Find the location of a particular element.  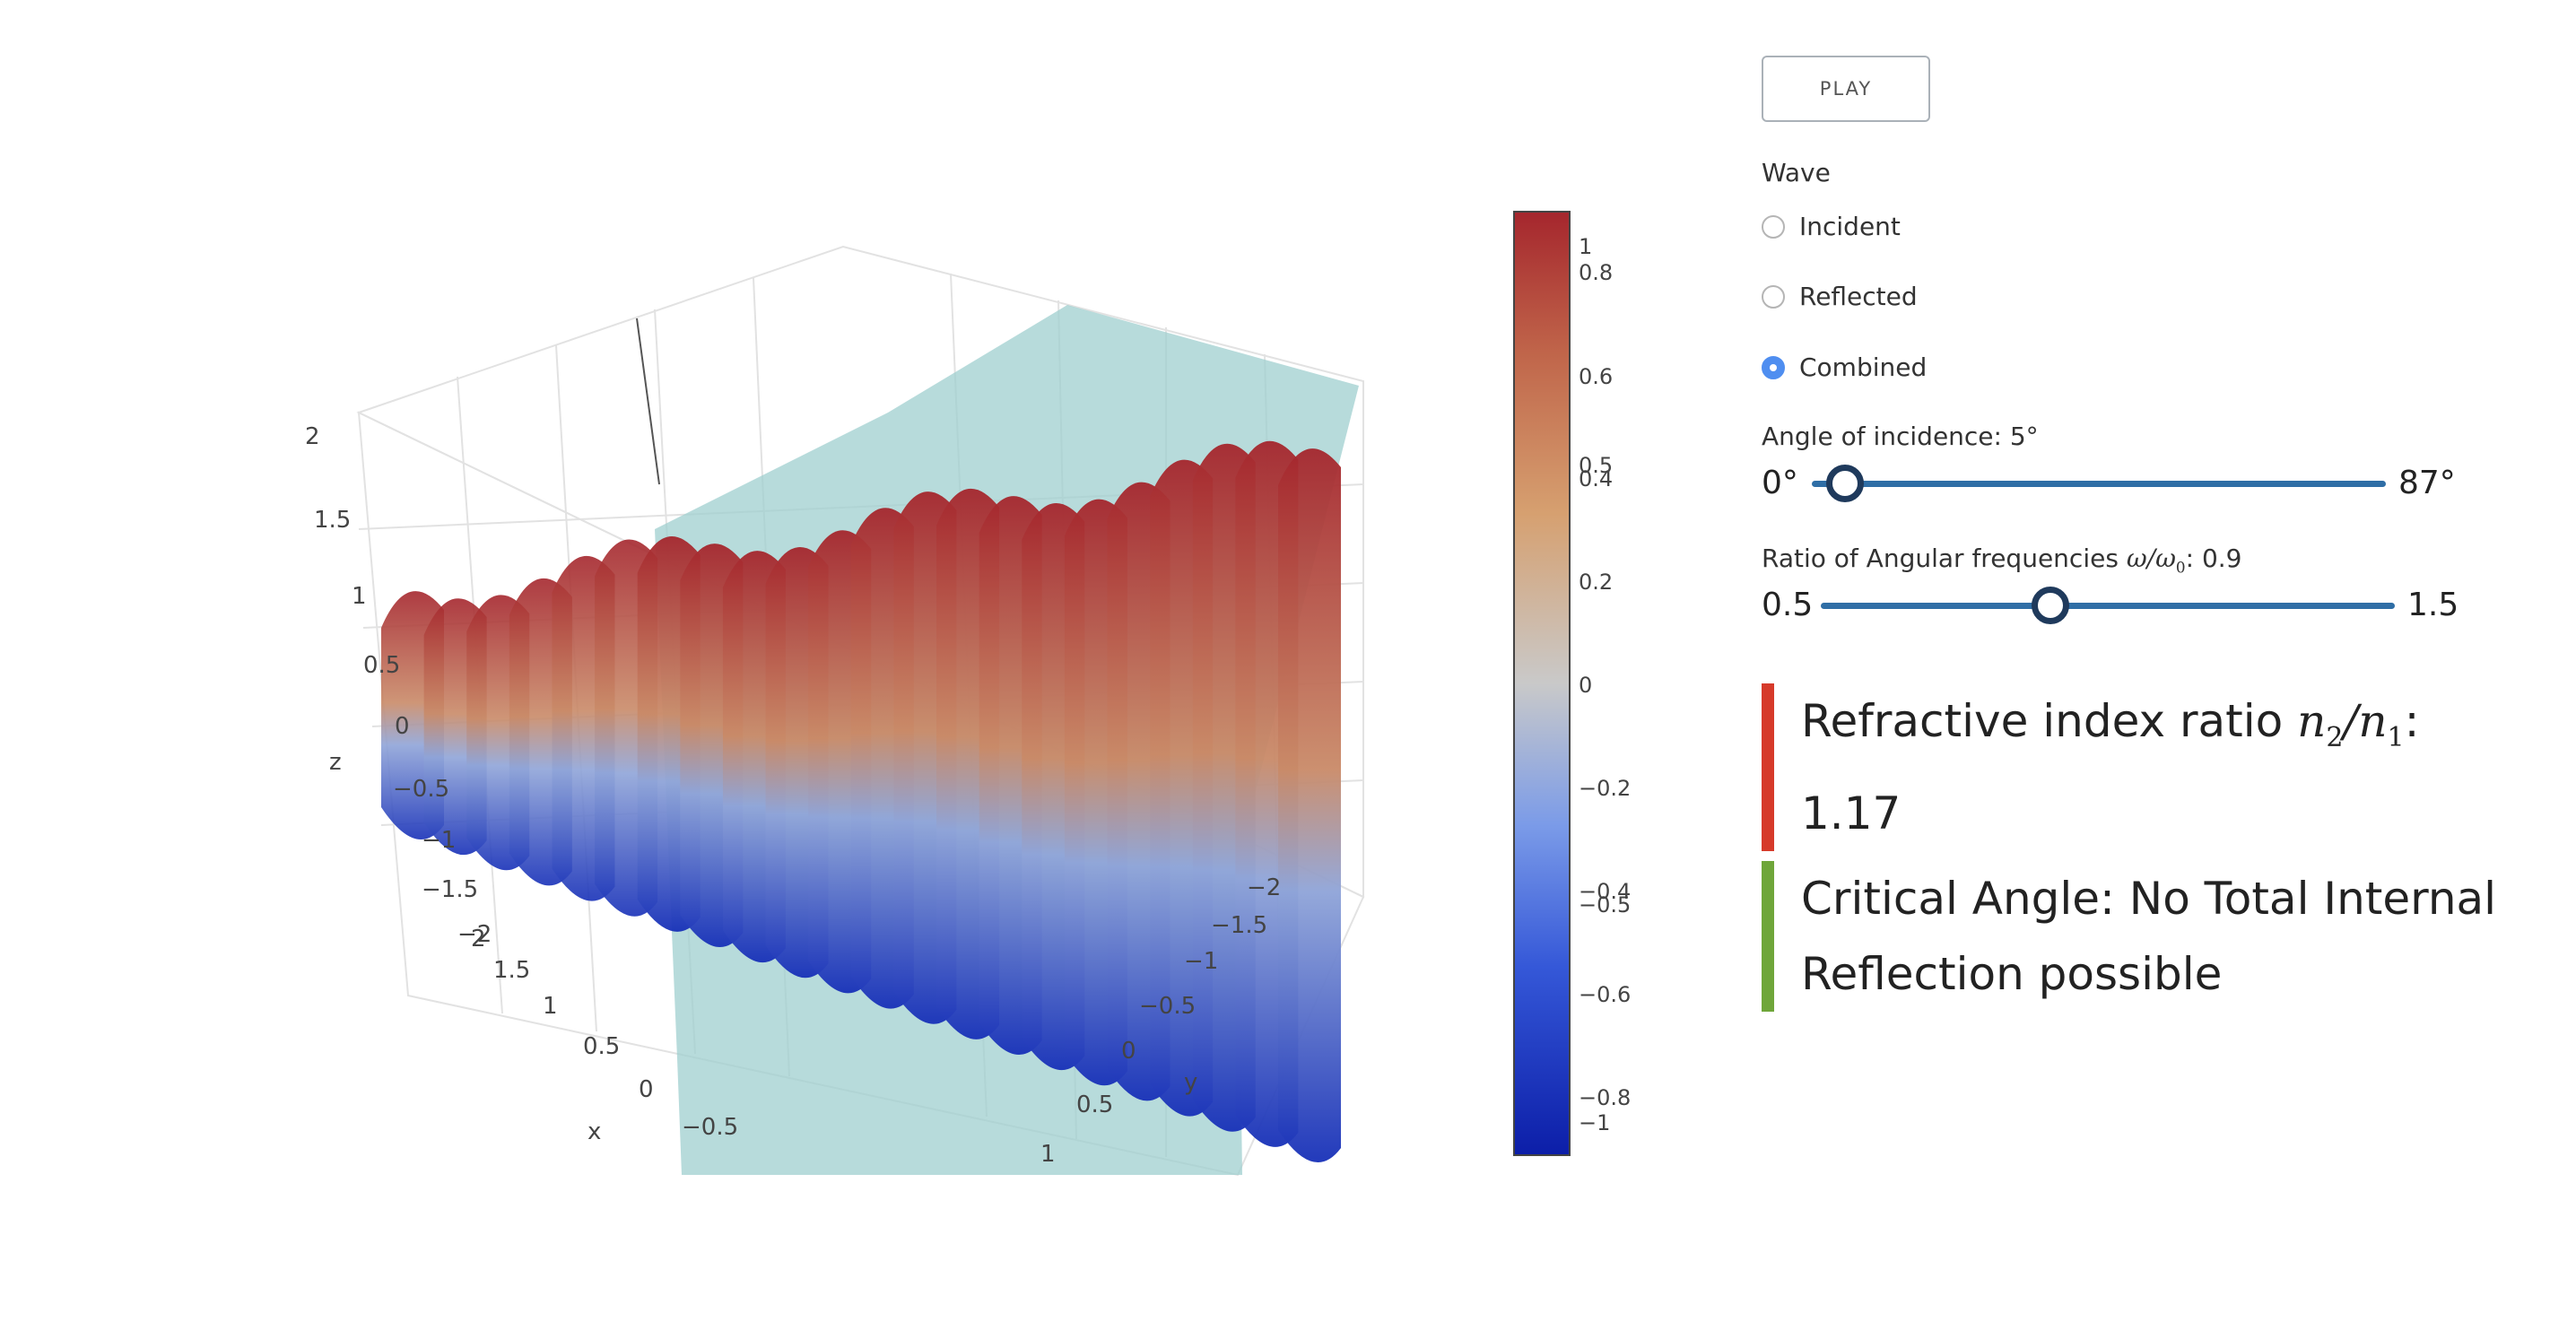

angle-max-label: 87° is located at coordinates (2427, 483).